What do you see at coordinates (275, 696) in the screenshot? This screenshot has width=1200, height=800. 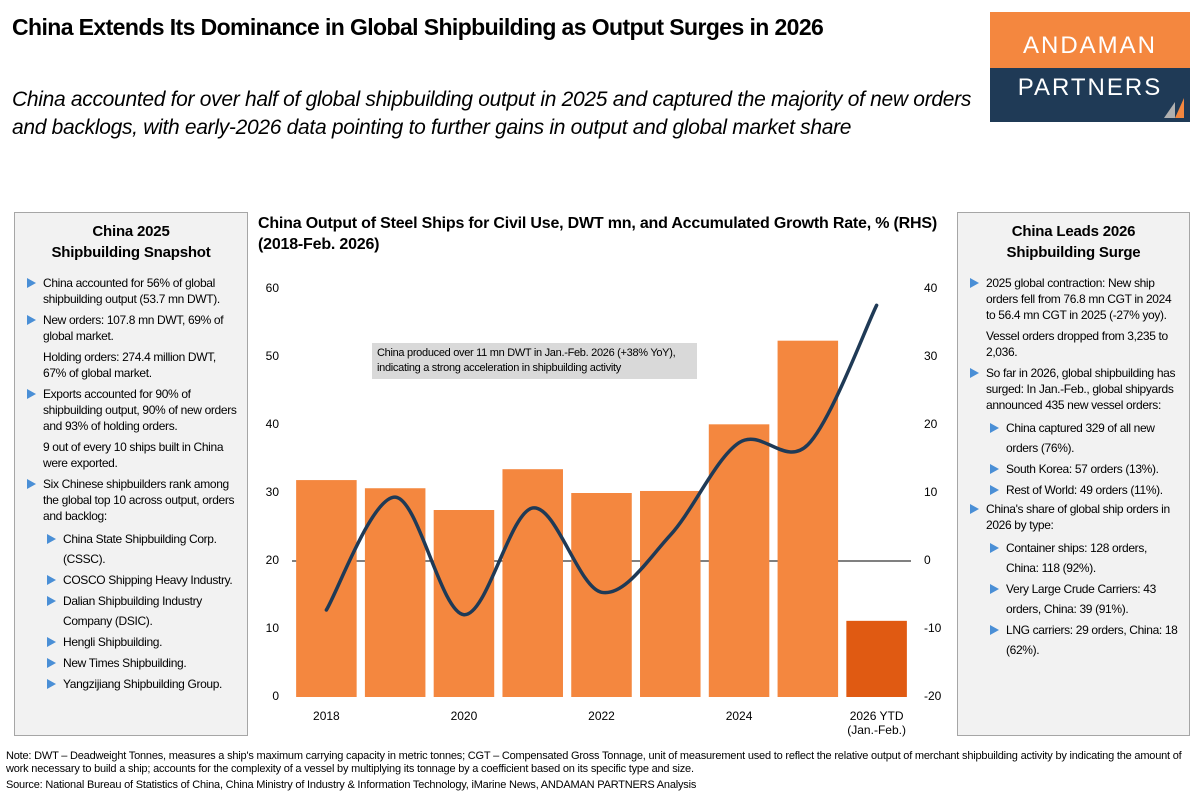 I see `y-tick-label: 0` at bounding box center [275, 696].